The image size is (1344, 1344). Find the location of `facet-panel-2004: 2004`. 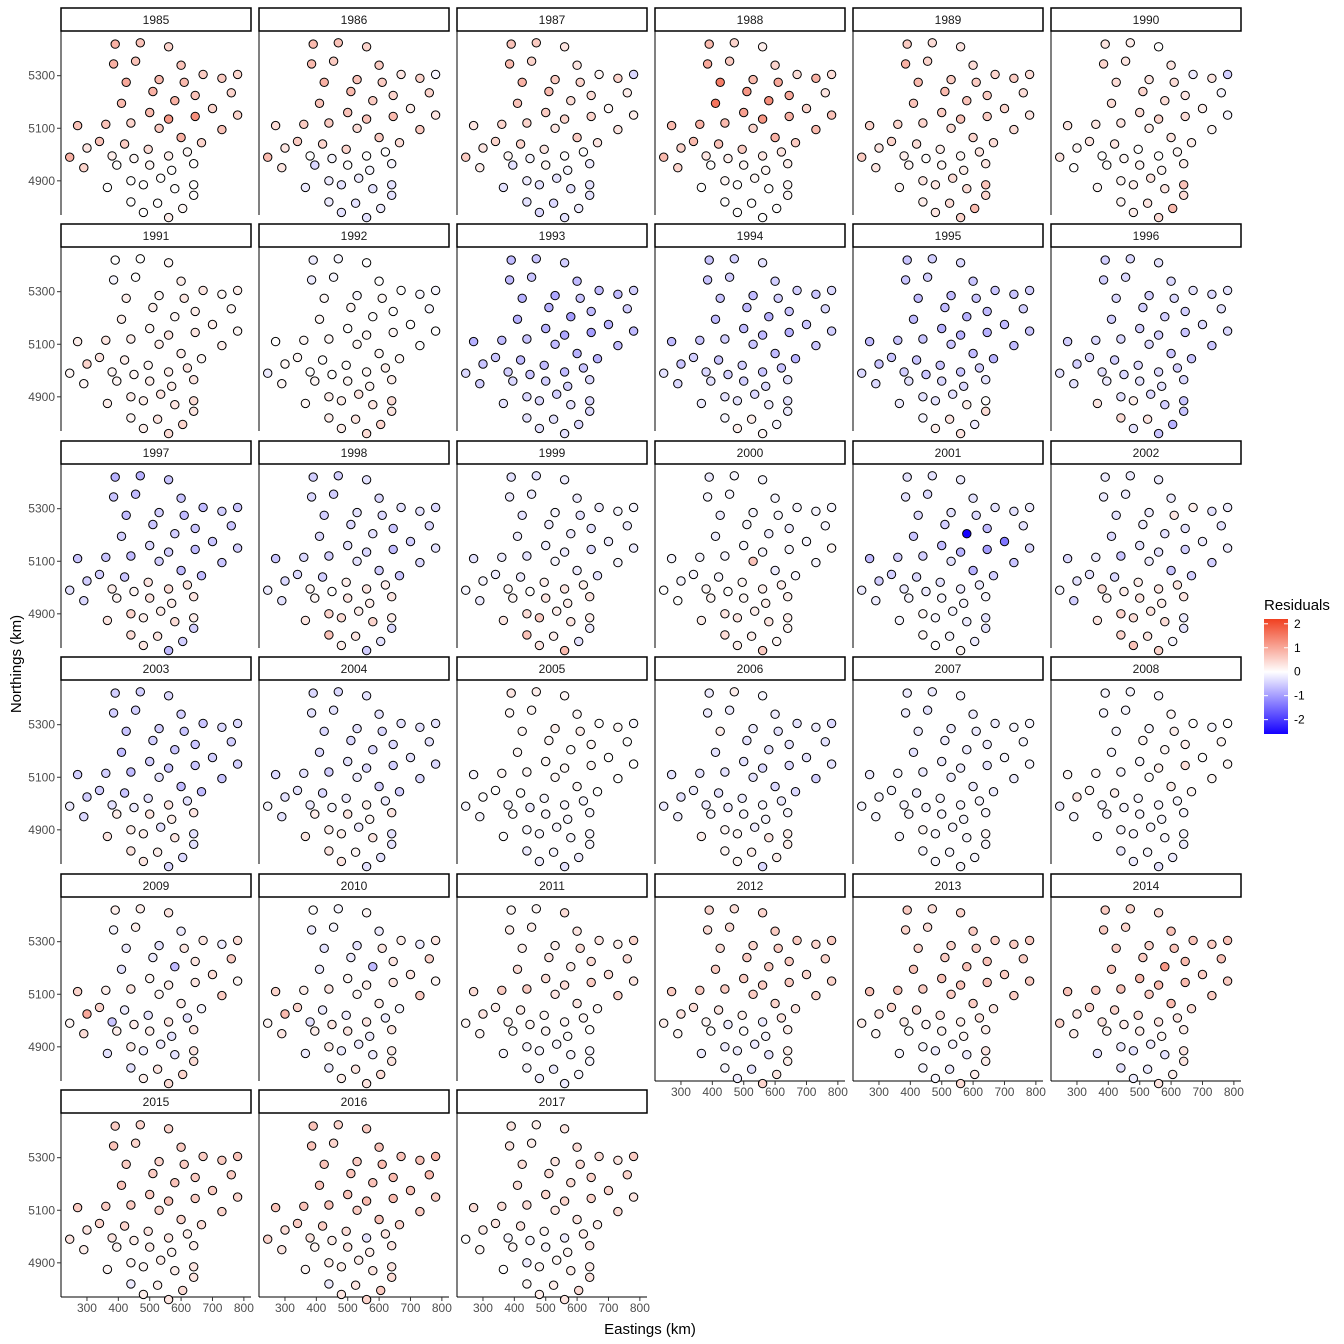

facet-panel-2004: 2004 is located at coordinates (354, 764).